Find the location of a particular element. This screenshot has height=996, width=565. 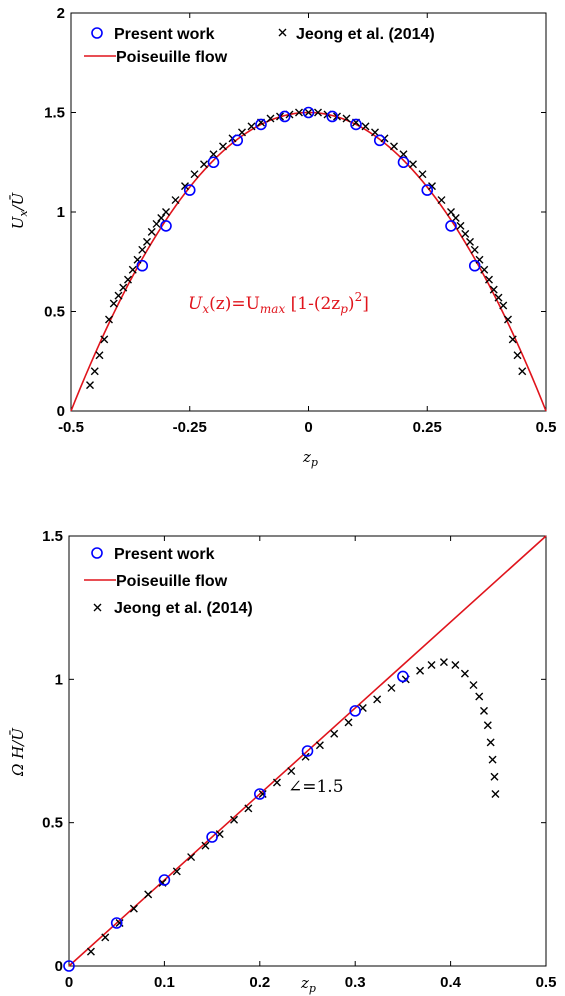

x-tick-label: 0.3 is located at coordinates (355, 982).